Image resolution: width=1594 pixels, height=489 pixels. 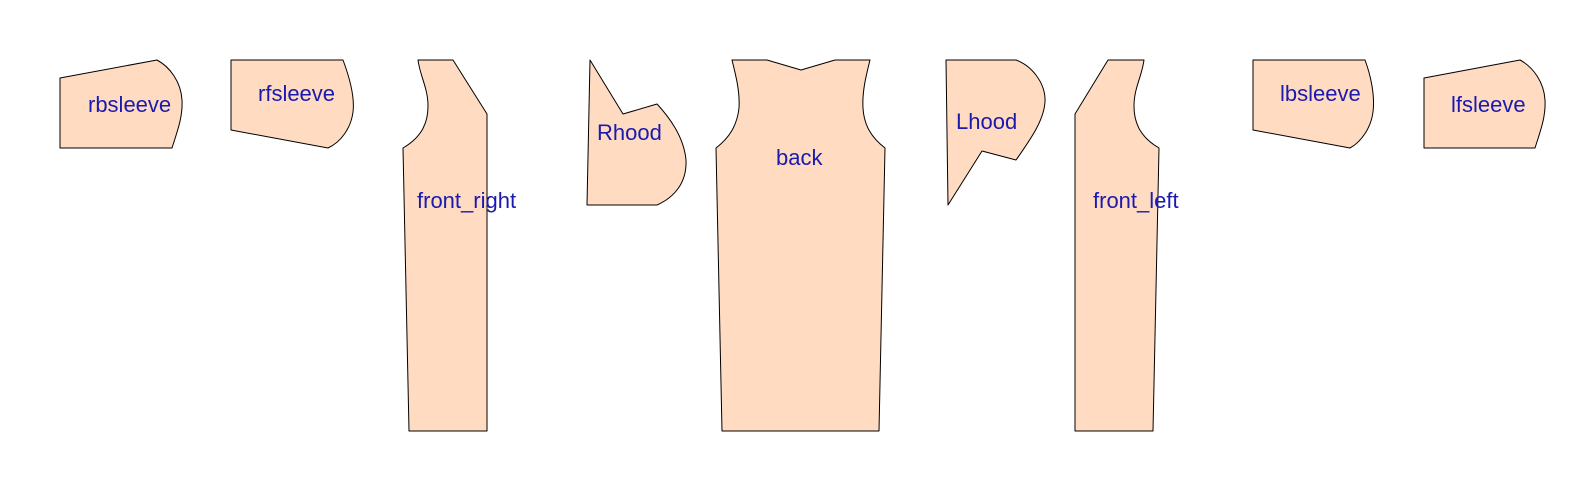 What do you see at coordinates (466, 200) in the screenshot?
I see `piece-label-front-right: front_right` at bounding box center [466, 200].